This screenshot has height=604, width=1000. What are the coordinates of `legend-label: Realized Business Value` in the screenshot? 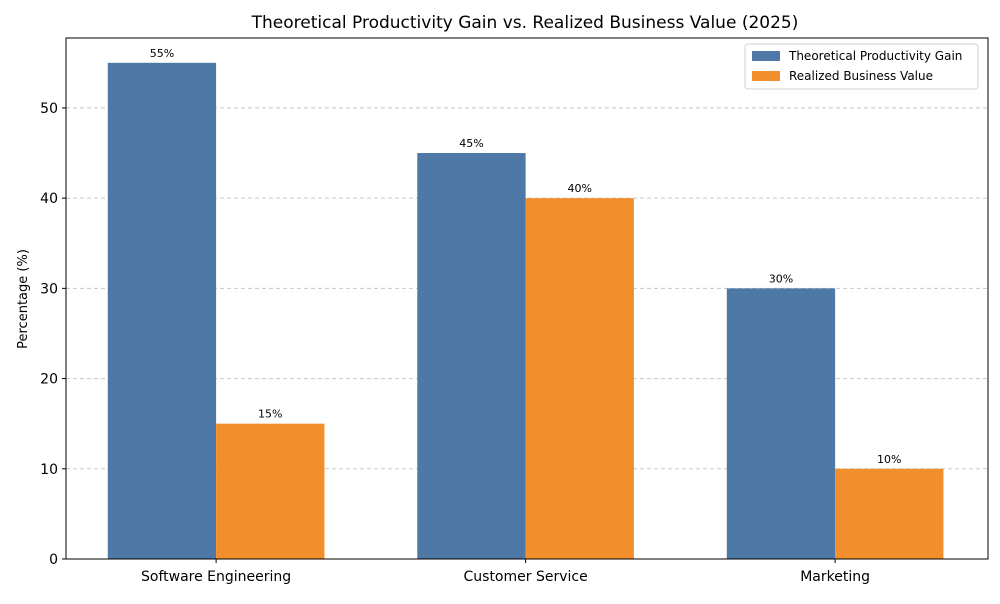 It's located at (861, 76).